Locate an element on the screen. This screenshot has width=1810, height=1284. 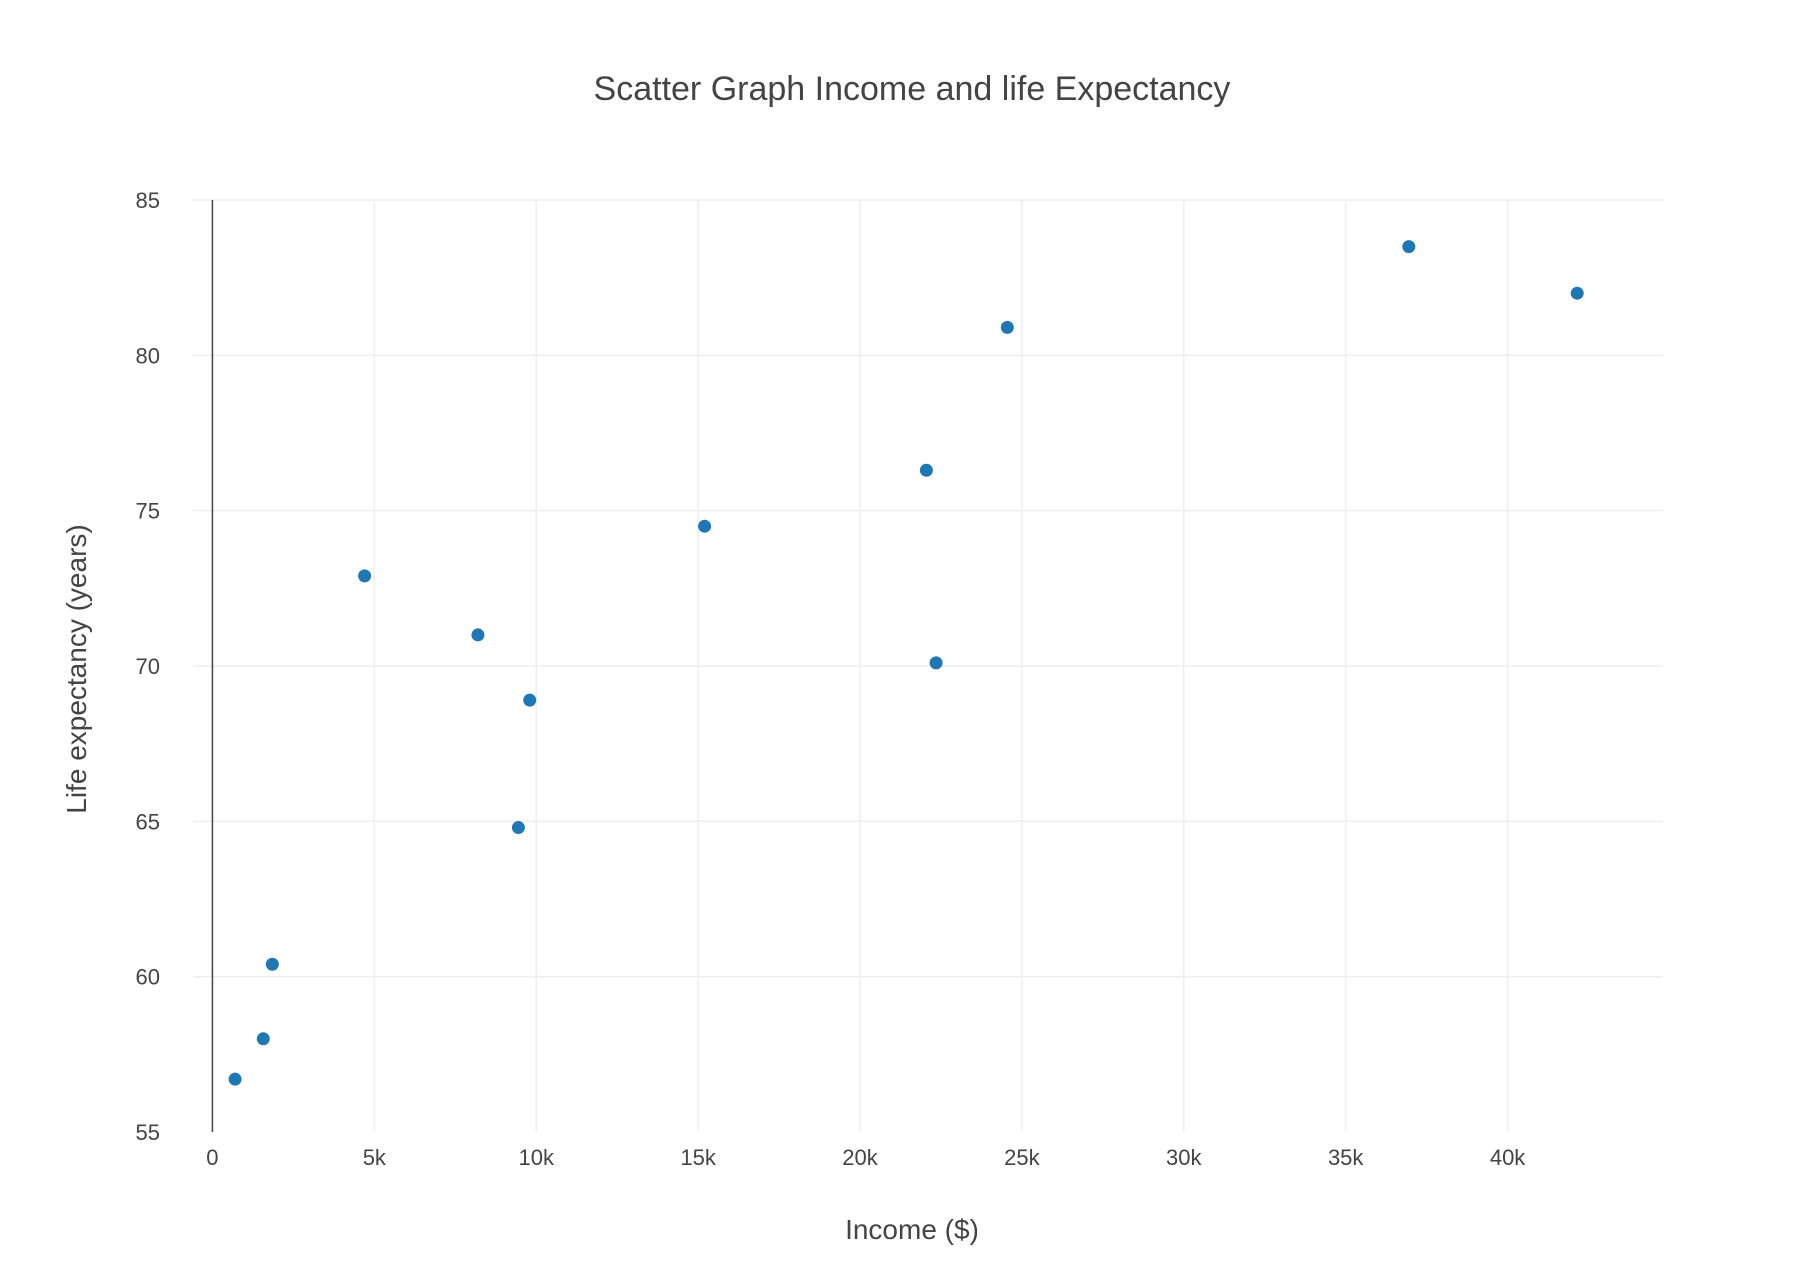
x-tick-label: 25k is located at coordinates (1022, 1157).